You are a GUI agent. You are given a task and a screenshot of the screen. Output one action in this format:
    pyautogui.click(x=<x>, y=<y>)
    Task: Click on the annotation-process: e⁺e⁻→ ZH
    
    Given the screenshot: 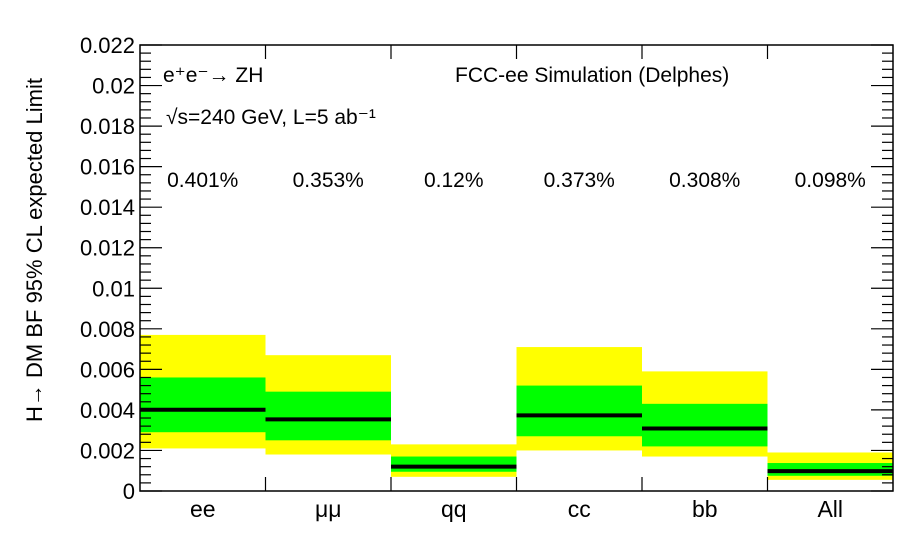 What is the action you would take?
    pyautogui.click(x=213, y=75)
    